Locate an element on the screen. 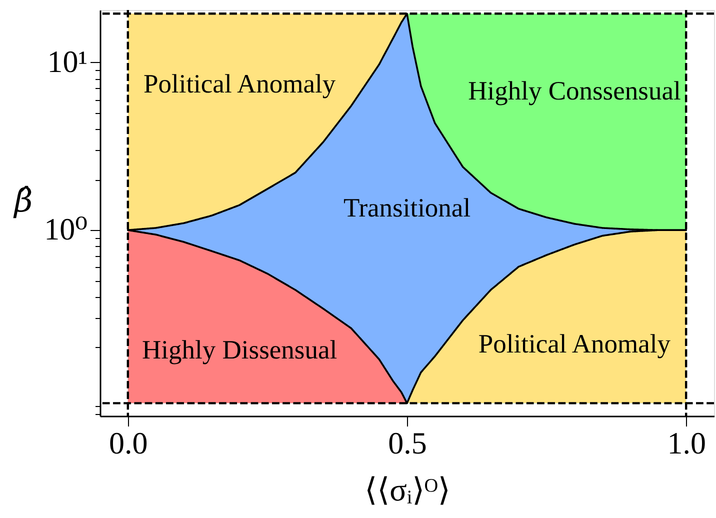 The width and height of the screenshot is (716, 518). series-label: Transitional is located at coordinates (407, 207).